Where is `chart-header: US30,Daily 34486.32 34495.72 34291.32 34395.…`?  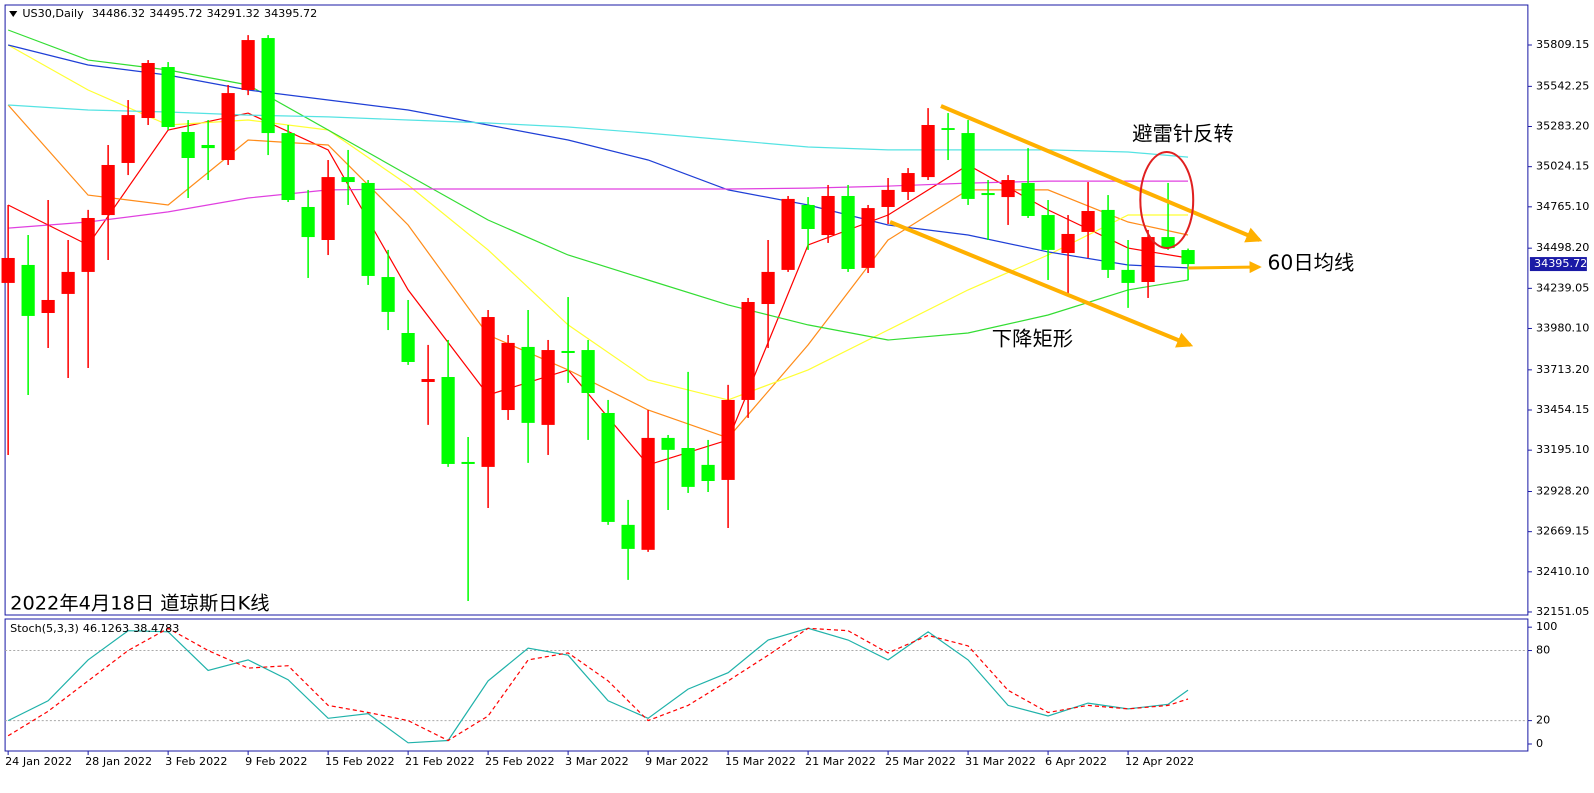
chart-header: US30,Daily 34486.32 34495.72 34291.32 34395.… is located at coordinates (169, 13).